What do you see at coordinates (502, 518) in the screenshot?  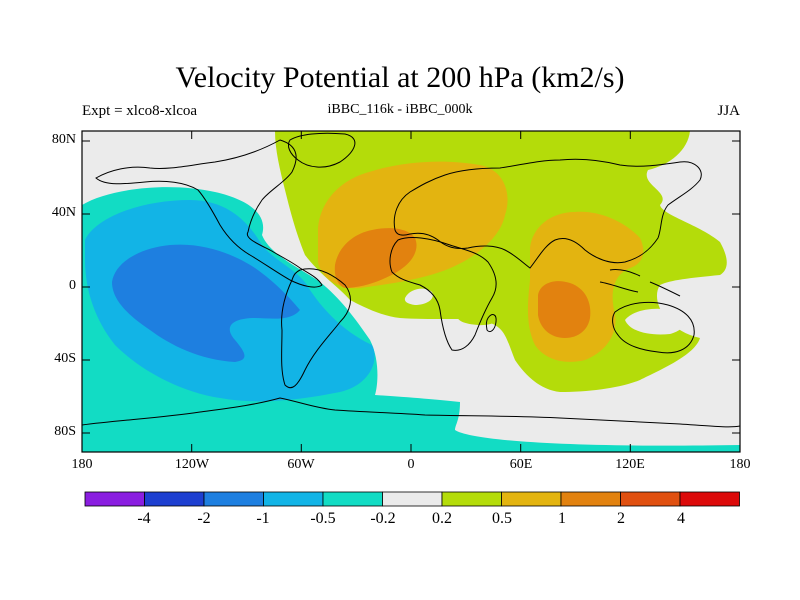 I see `colorbar-label: 0.5` at bounding box center [502, 518].